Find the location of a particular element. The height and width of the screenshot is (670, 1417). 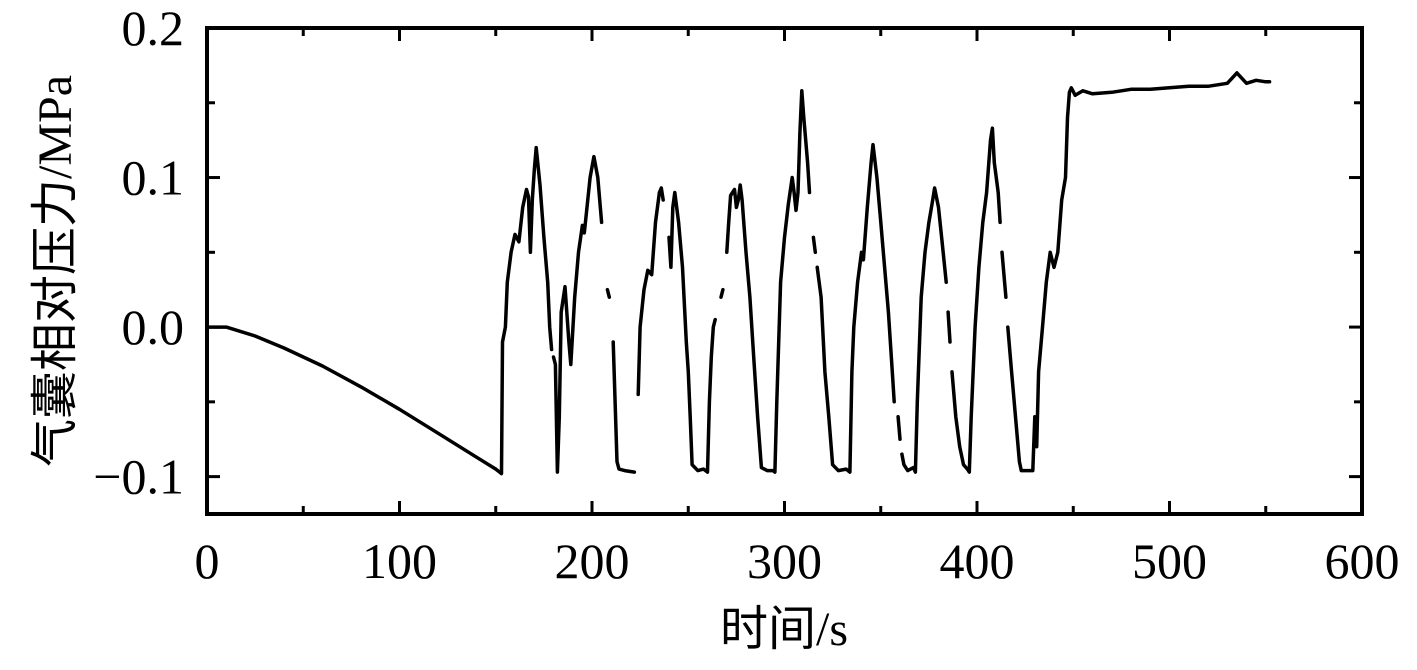

y-tick-label: 0.1 is located at coordinates (153, 178).